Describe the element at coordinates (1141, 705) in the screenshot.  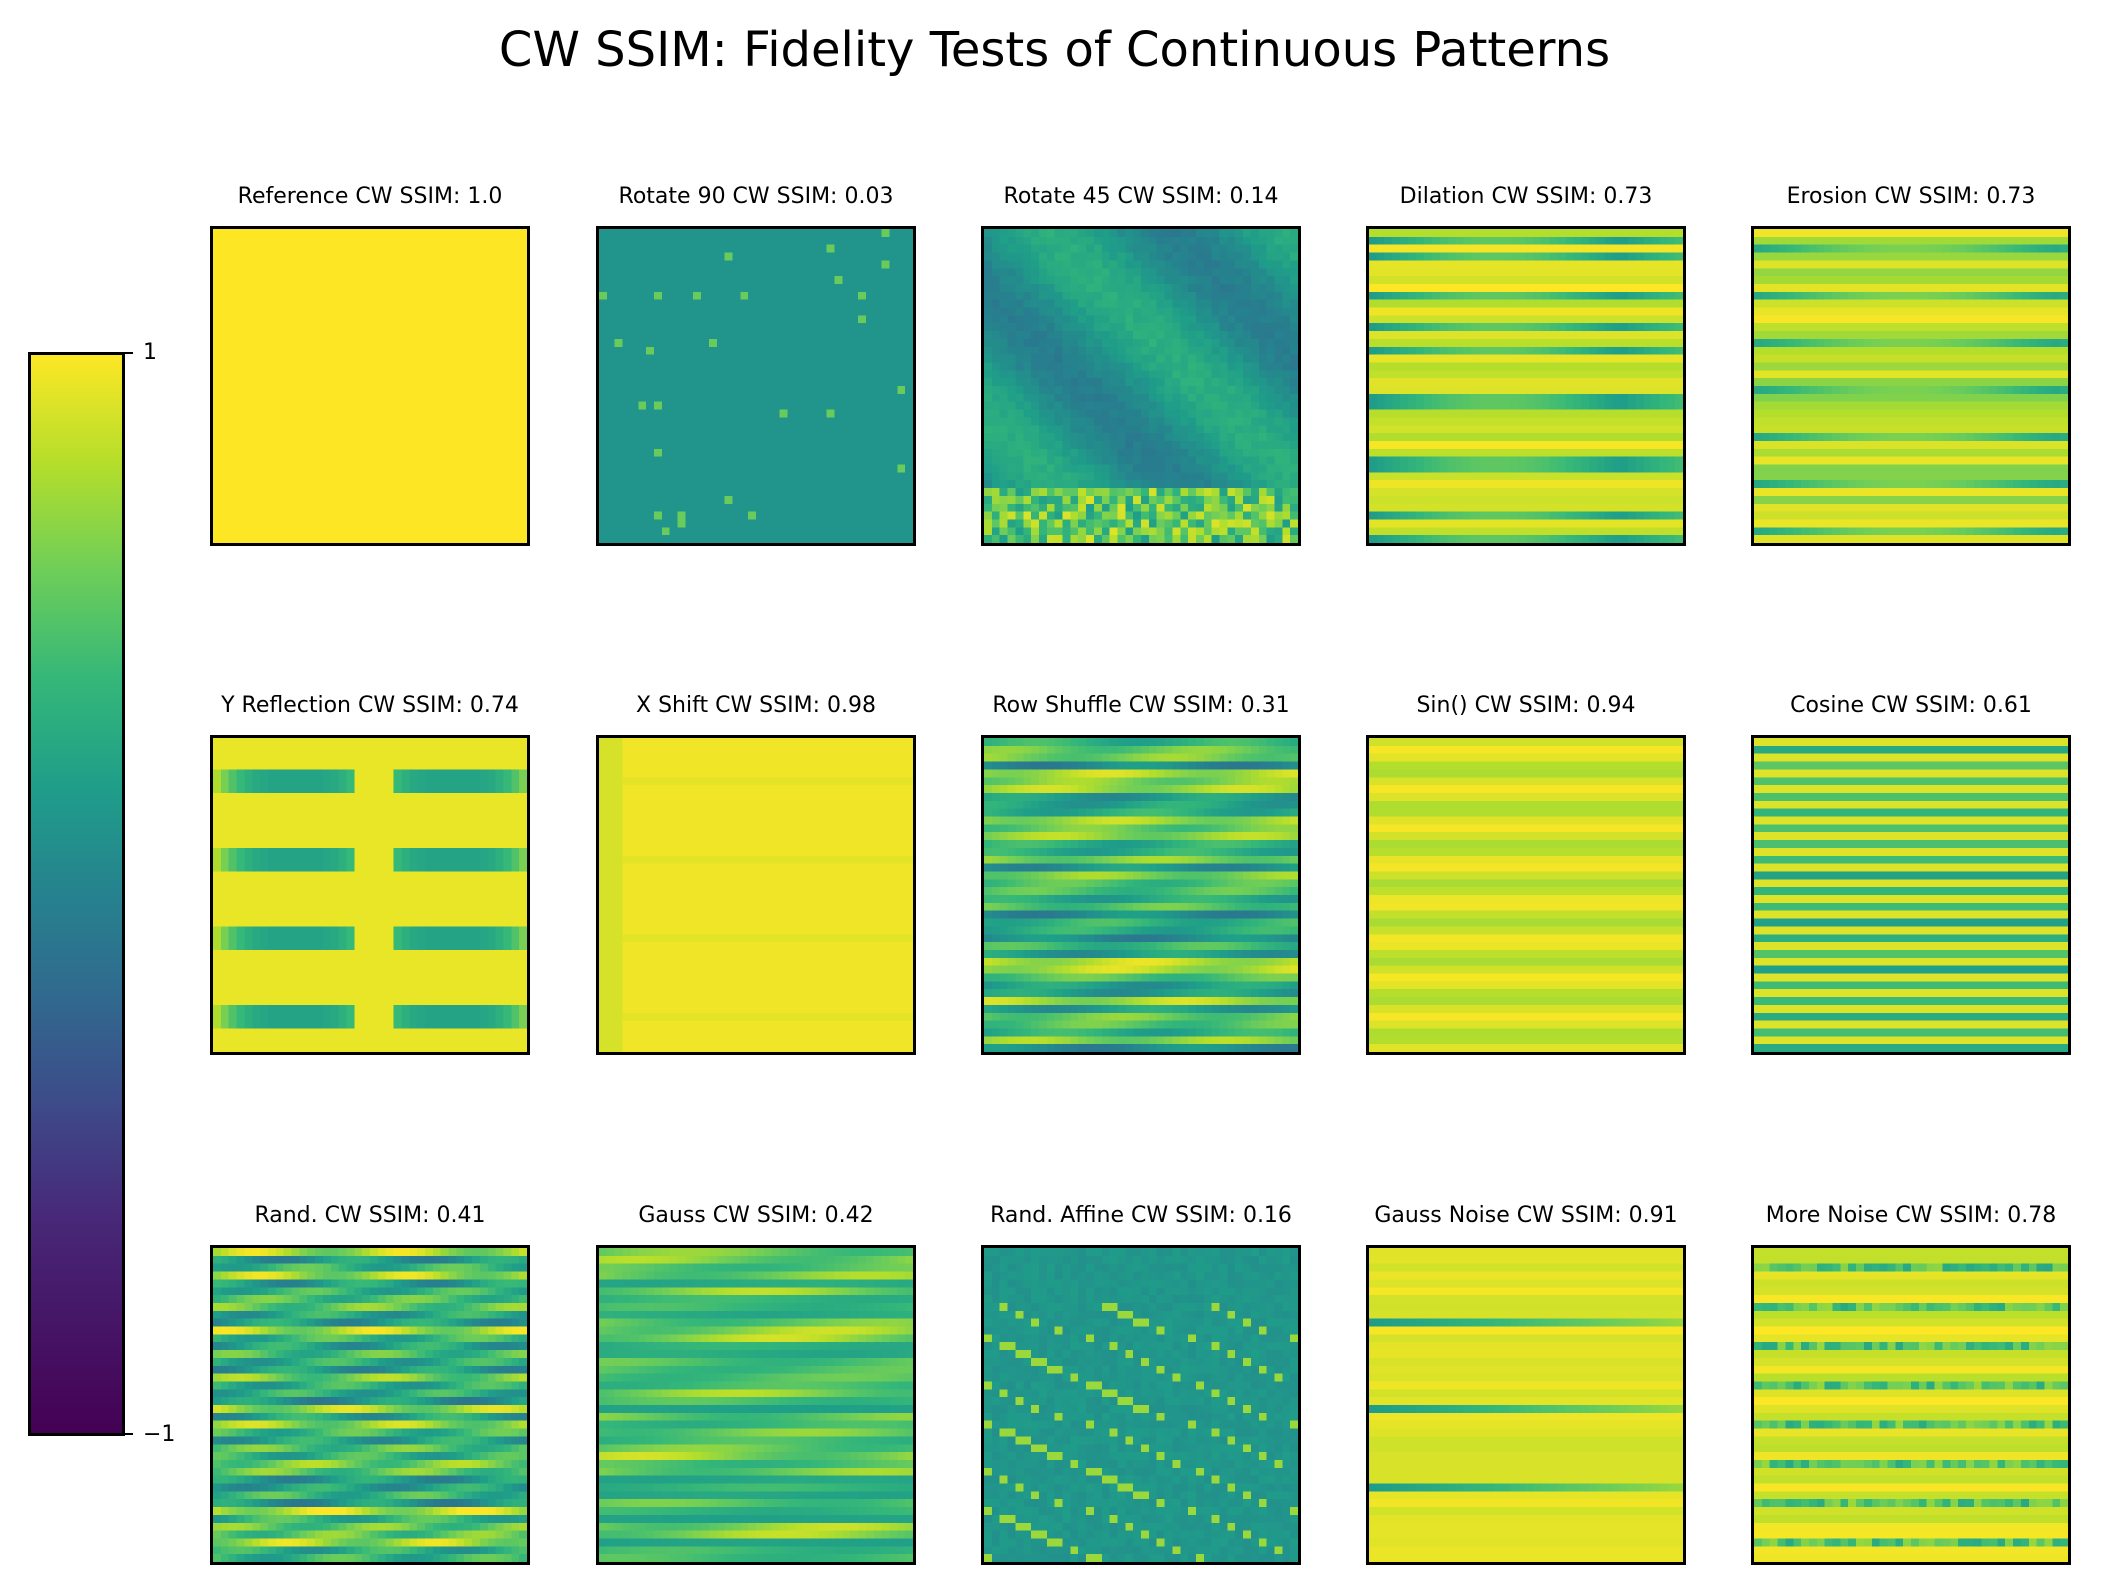
I see `panel-title: Row Shuffle CW SSIM: 0.31` at that location.